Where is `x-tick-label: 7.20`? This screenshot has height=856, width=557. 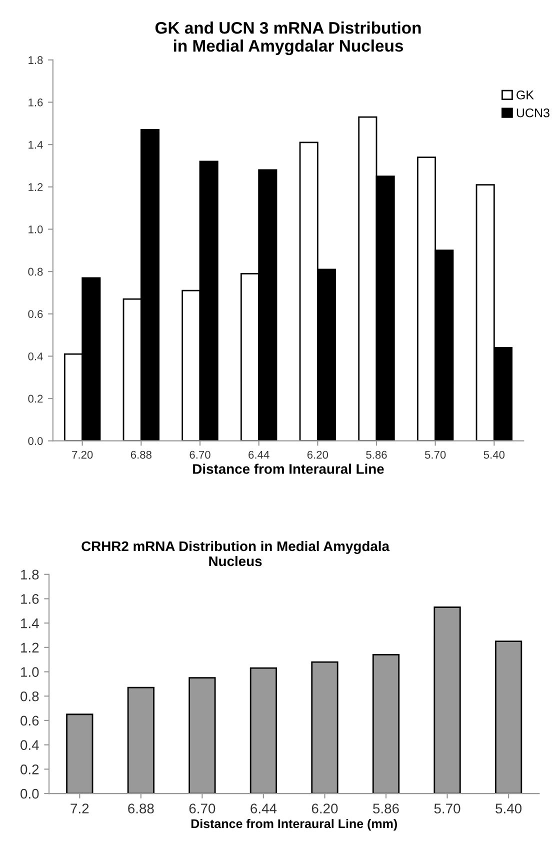
x-tick-label: 7.20 is located at coordinates (82, 454).